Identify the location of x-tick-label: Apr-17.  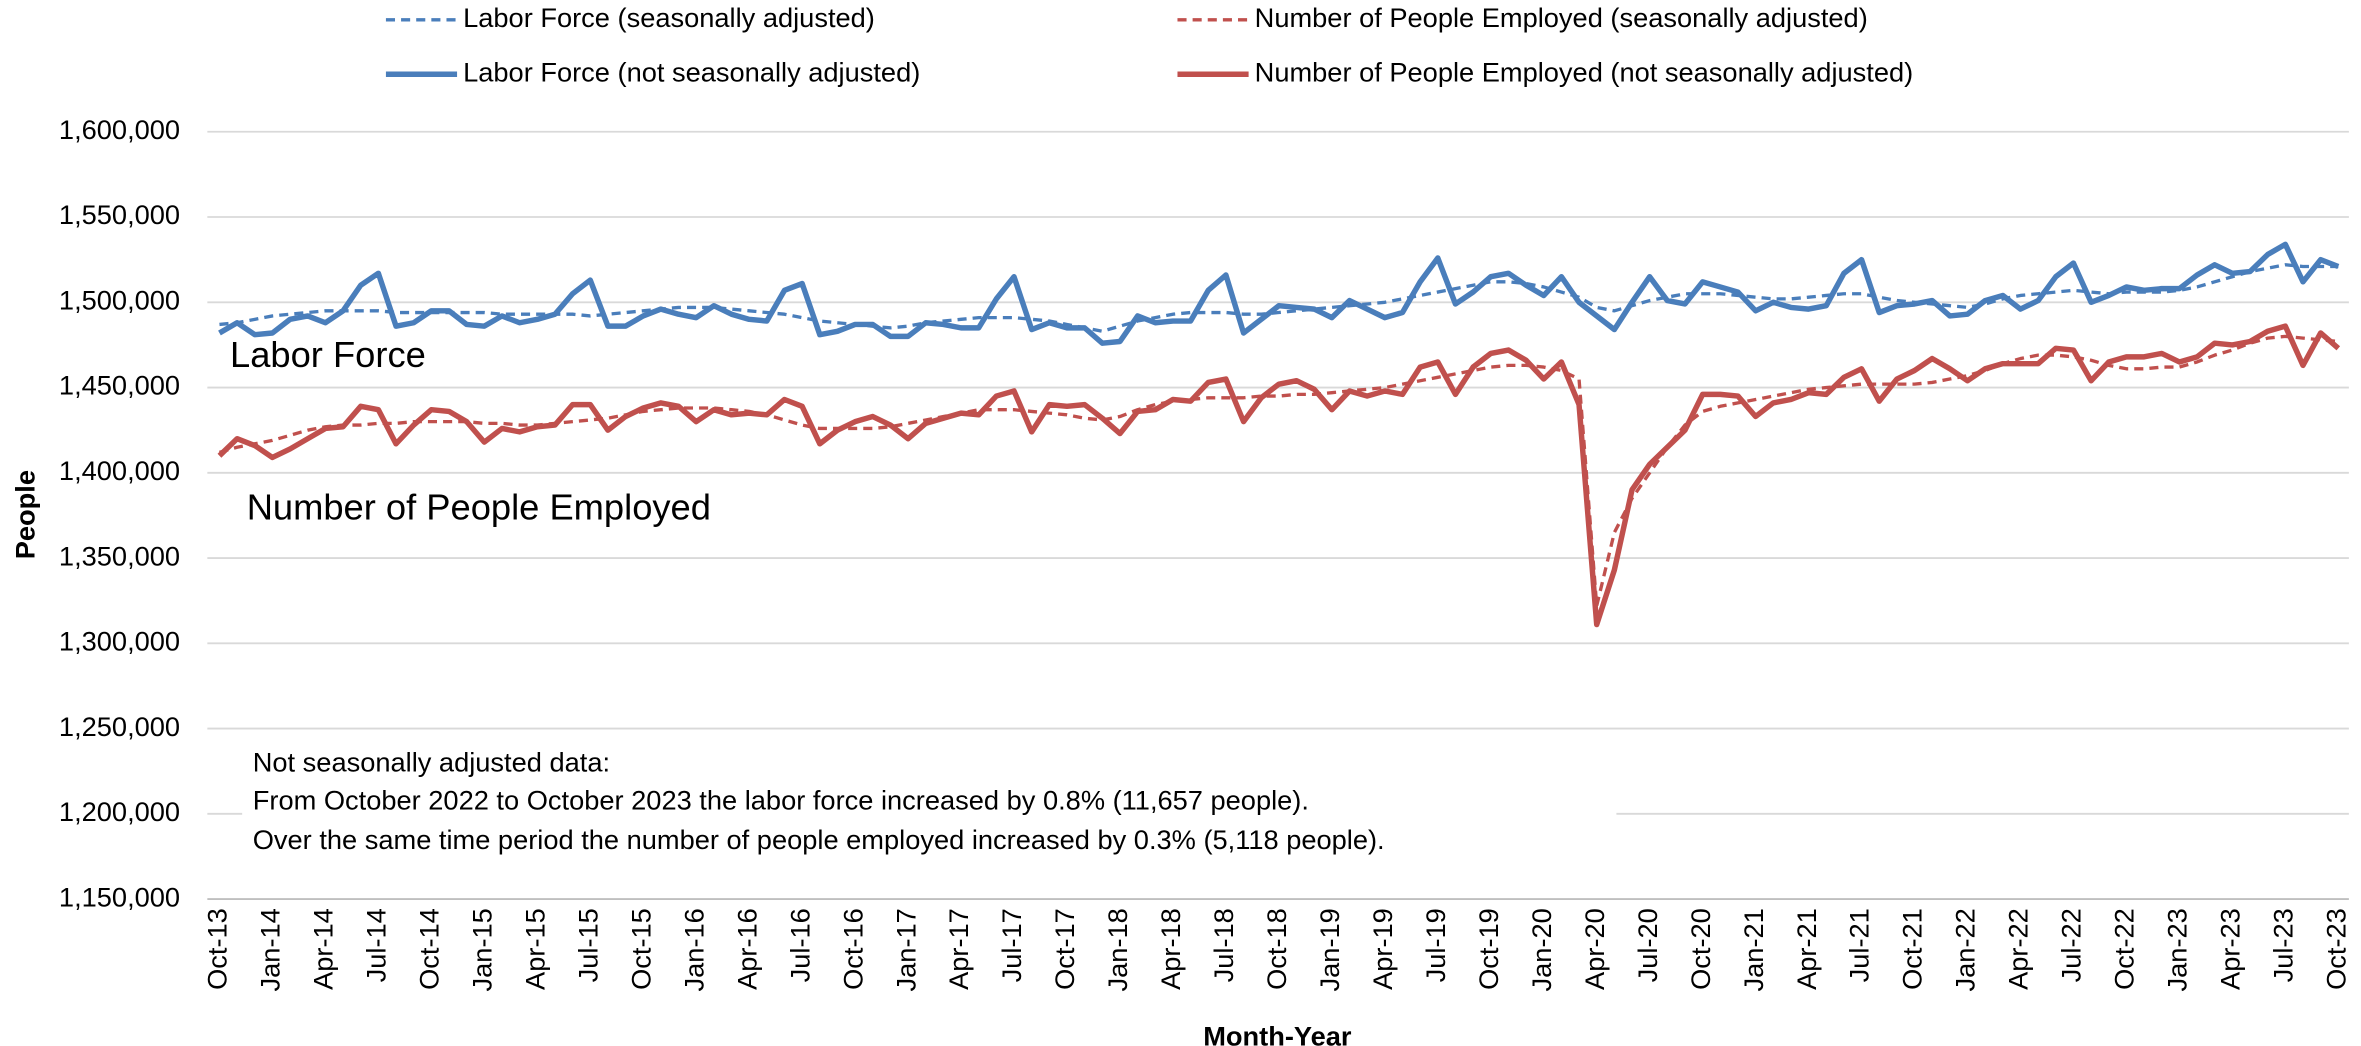
(958, 949).